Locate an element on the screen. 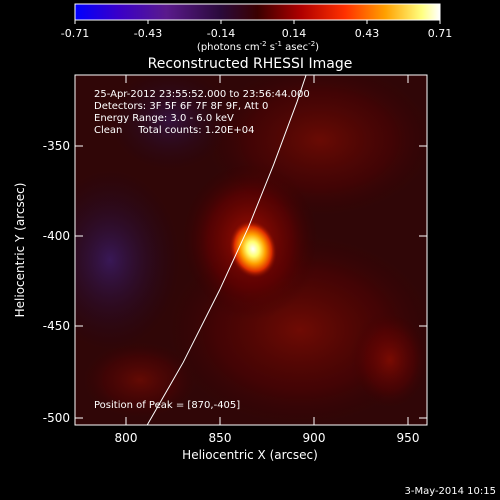  time-range-text: 25-Apr-2012 23:55:52.000 to 23:56:44.000 is located at coordinates (202, 94).